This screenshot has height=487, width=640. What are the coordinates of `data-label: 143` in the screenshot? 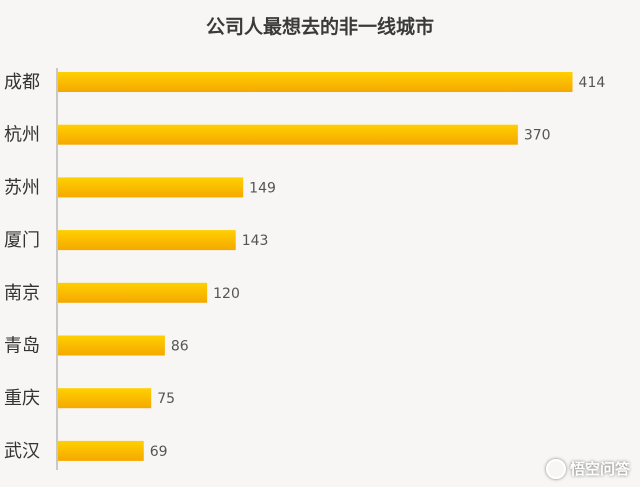 It's located at (255, 241).